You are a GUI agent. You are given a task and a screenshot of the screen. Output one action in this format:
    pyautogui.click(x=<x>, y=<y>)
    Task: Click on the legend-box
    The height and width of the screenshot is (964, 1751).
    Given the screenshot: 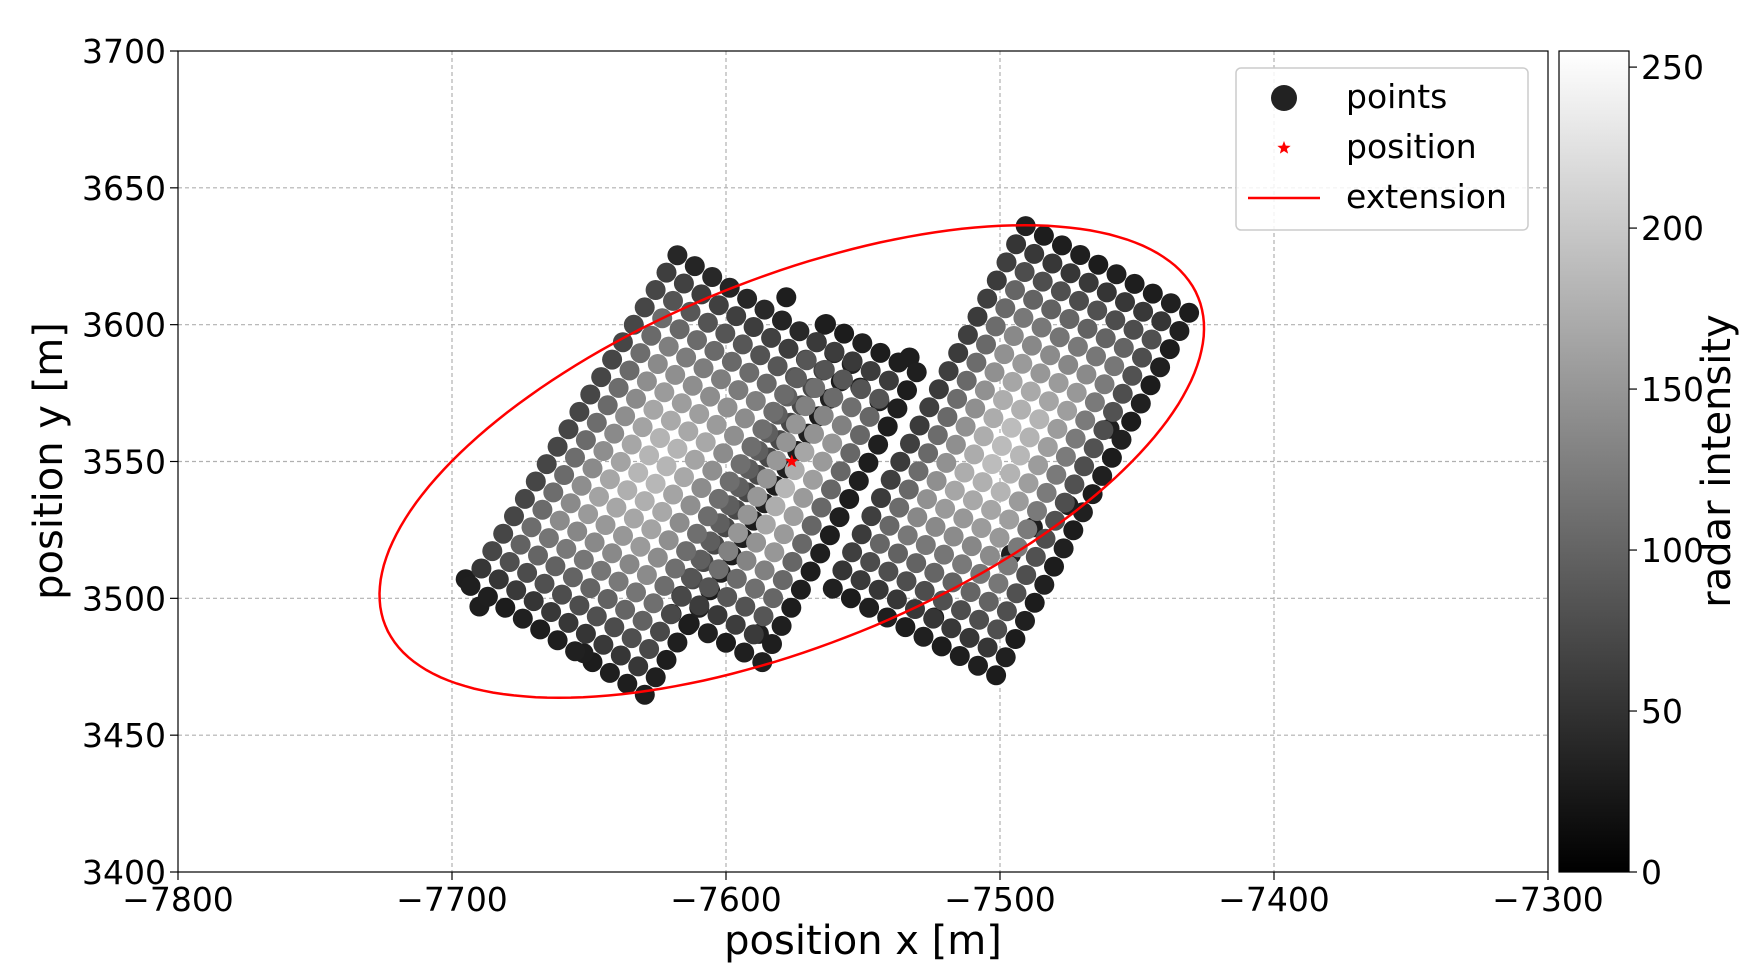 What is the action you would take?
    pyautogui.click(x=1382, y=149)
    